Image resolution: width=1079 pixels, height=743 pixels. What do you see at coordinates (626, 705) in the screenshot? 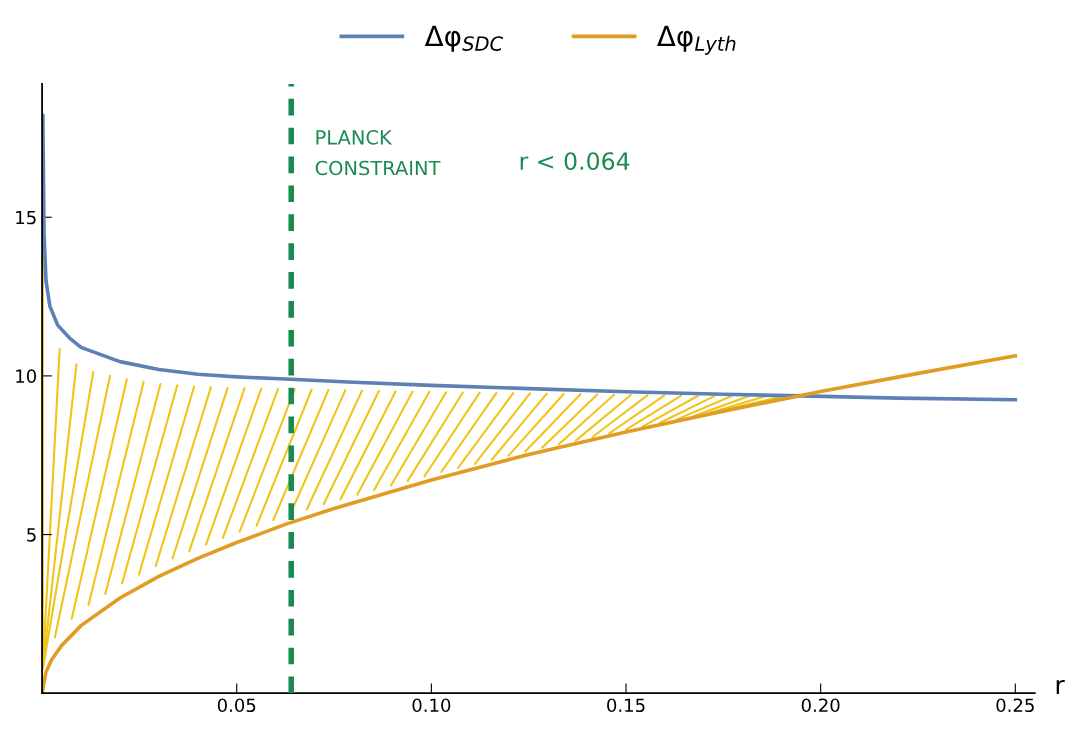
I see `x-tick-label: 0.15` at bounding box center [626, 705].